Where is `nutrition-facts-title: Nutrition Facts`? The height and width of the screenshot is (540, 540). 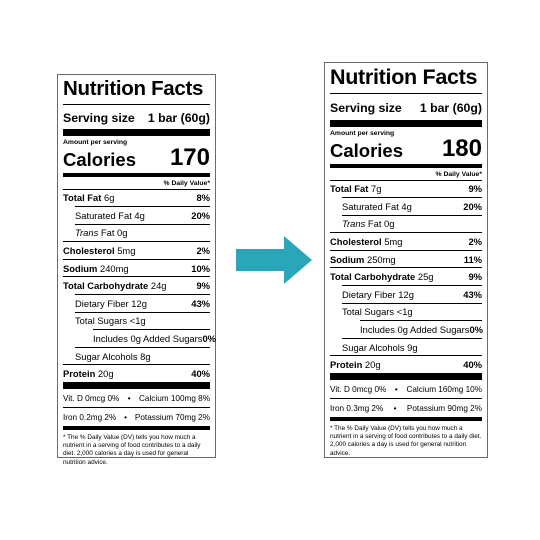 nutrition-facts-title: Nutrition Facts is located at coordinates (133, 88).